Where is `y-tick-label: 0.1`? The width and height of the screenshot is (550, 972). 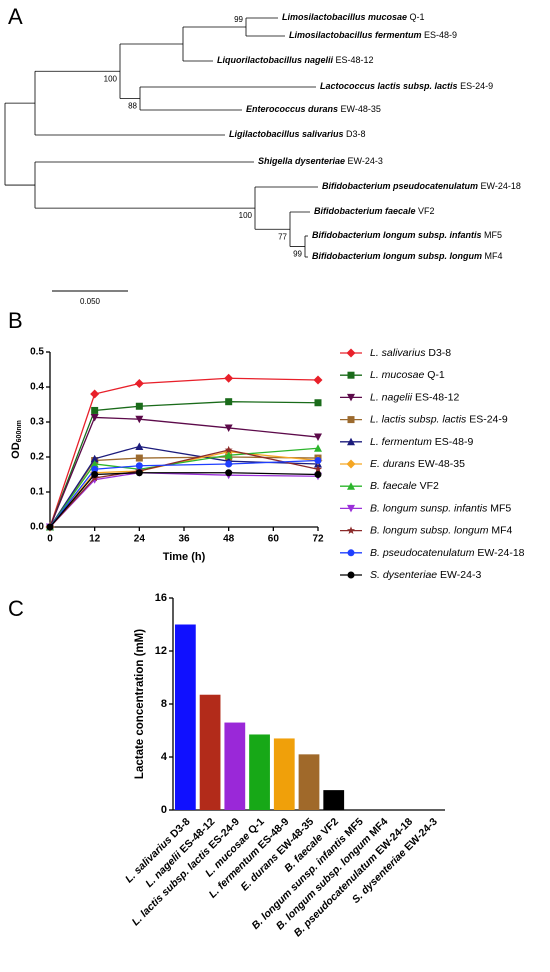 y-tick-label: 0.1 is located at coordinates (37, 492).